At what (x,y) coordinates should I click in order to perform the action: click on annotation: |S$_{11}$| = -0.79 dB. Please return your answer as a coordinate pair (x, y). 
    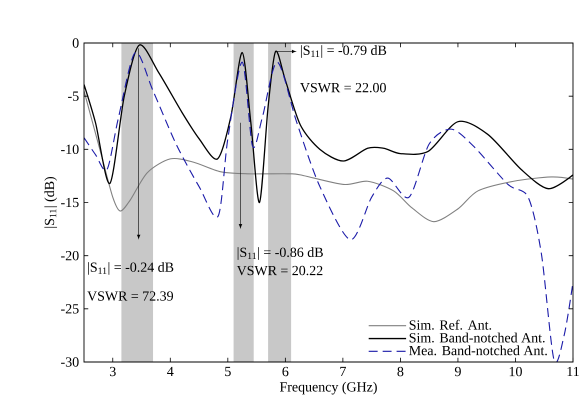
    Looking at the image, I should click on (343, 51).